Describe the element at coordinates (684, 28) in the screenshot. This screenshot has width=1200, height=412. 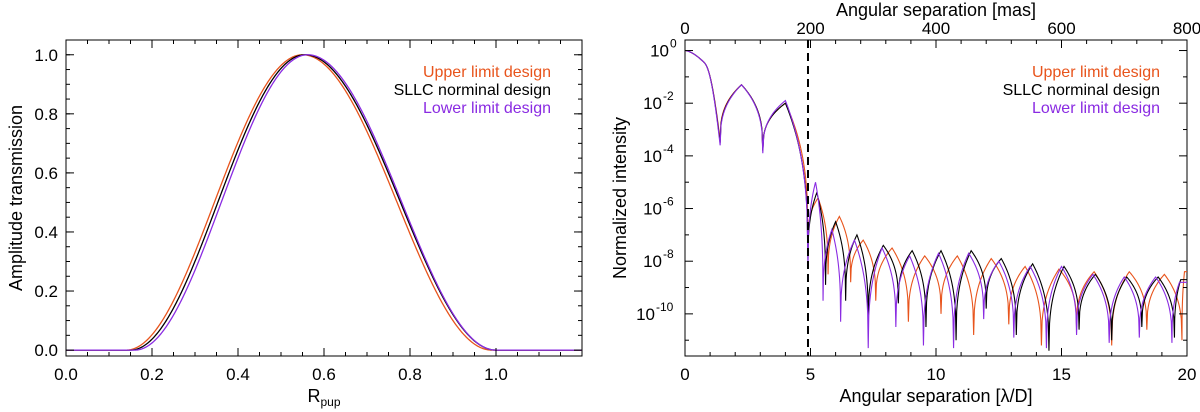
I see `right-top-tick-label: 0` at that location.